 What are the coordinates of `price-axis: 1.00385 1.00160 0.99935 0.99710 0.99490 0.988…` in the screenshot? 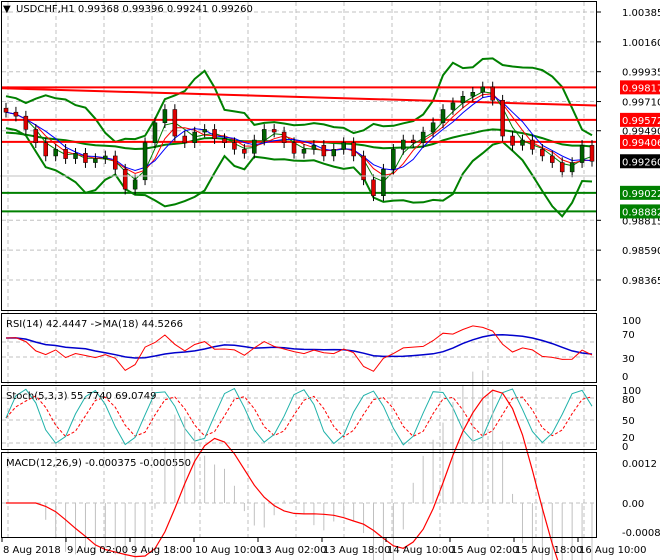 It's located at (628, 273).